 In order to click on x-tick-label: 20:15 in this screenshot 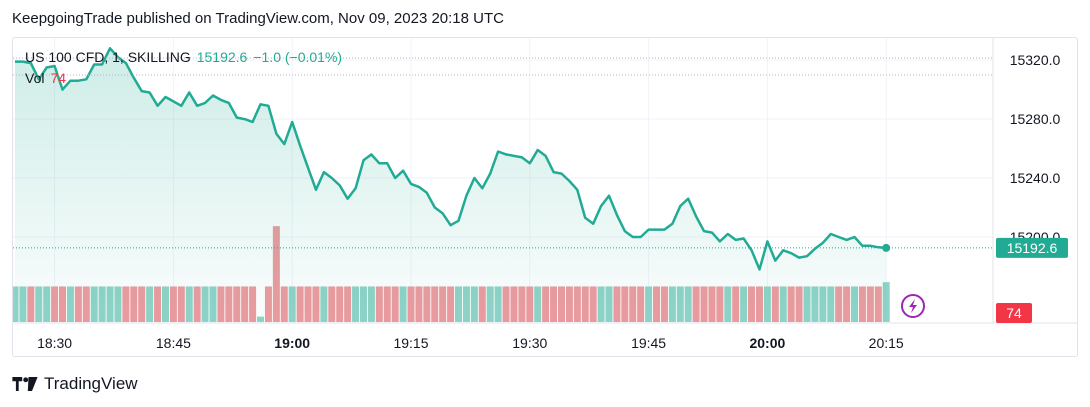, I will do `click(886, 343)`.